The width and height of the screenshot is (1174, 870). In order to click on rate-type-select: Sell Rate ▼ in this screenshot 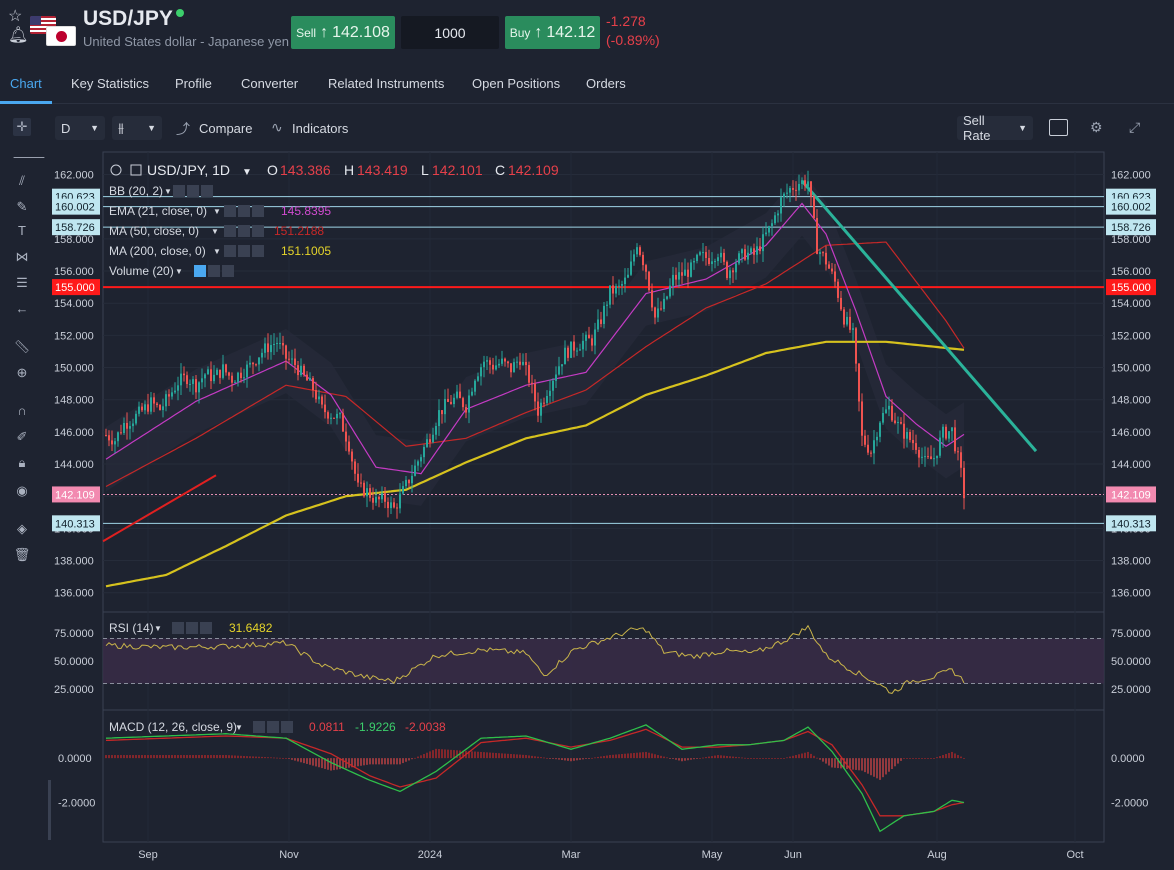, I will do `click(995, 128)`.